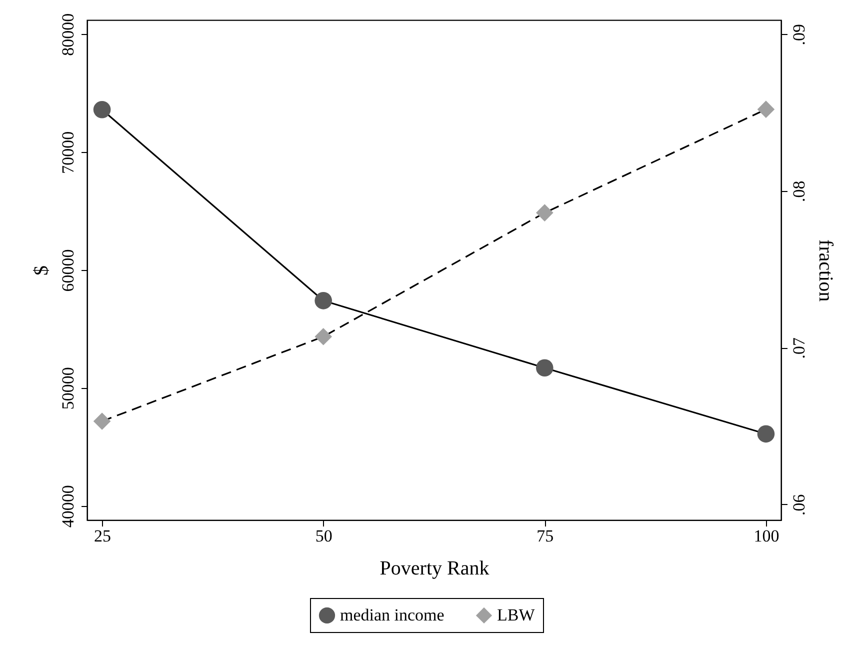 This screenshot has width=854, height=654. Describe the element at coordinates (68, 152) in the screenshot. I see `y-tick-label: 70000` at that location.